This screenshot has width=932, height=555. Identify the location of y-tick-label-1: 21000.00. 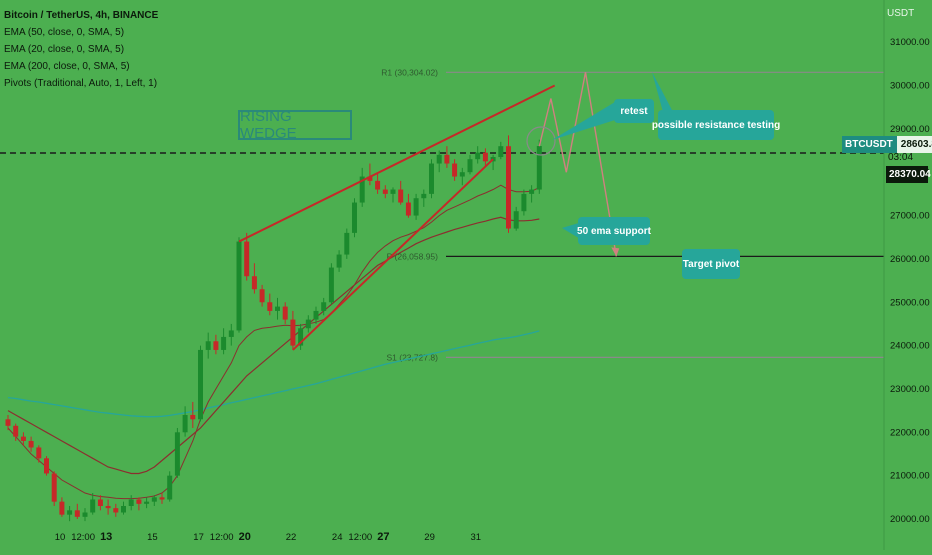
(910, 476).